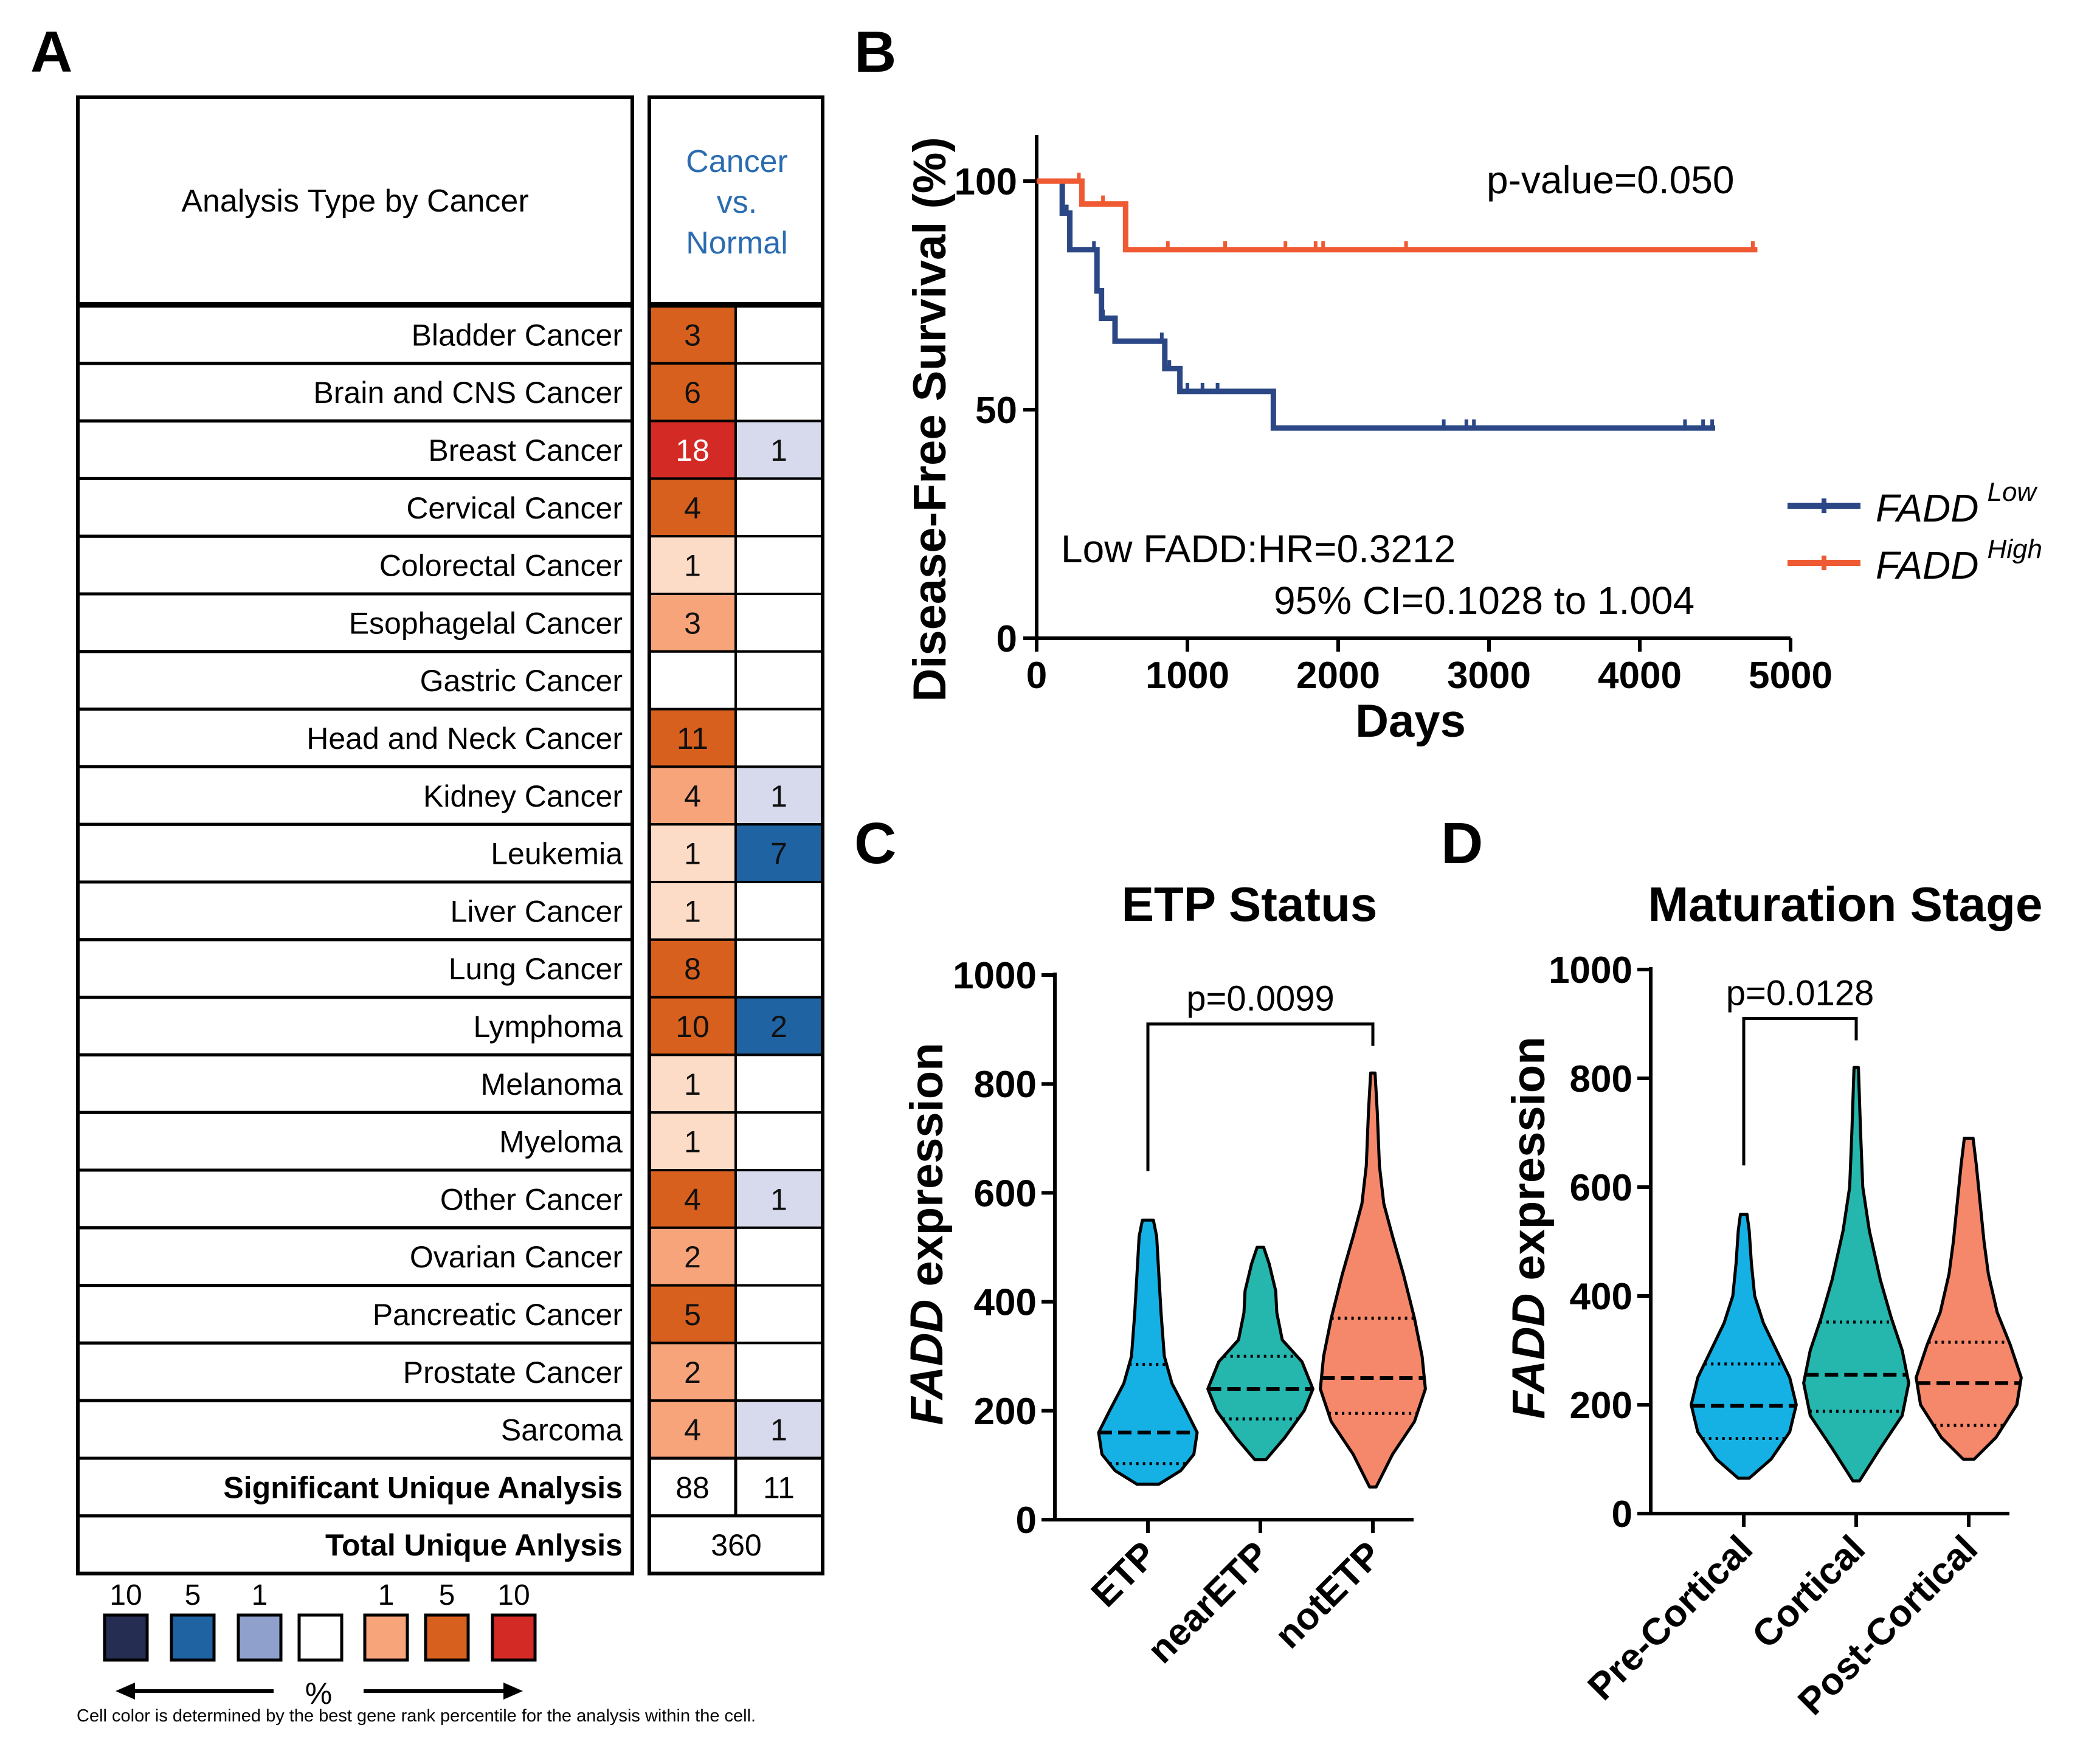 Image resolution: width=2083 pixels, height=1764 pixels. What do you see at coordinates (561, 1142) in the screenshot?
I see `row-label: Myeloma` at bounding box center [561, 1142].